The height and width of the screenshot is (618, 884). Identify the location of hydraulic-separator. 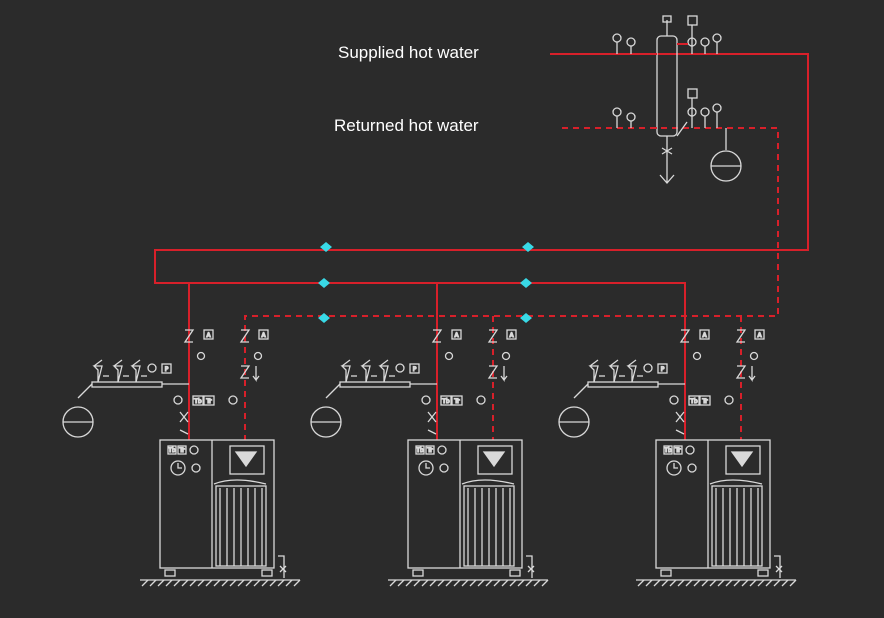
(667, 99).